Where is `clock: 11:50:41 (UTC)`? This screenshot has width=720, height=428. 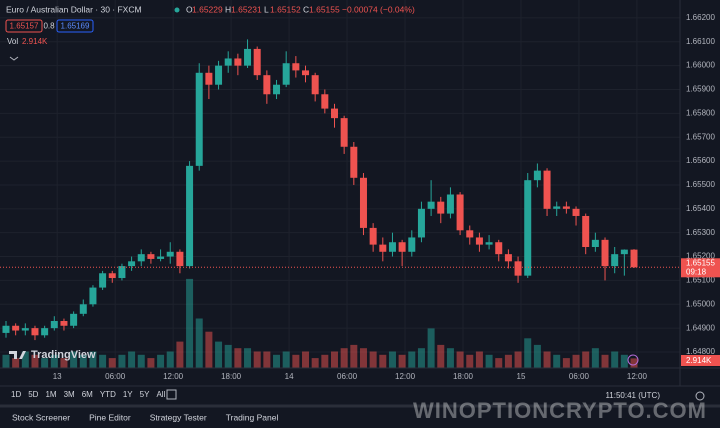
clock: 11:50:41 (UTC) is located at coordinates (632, 395).